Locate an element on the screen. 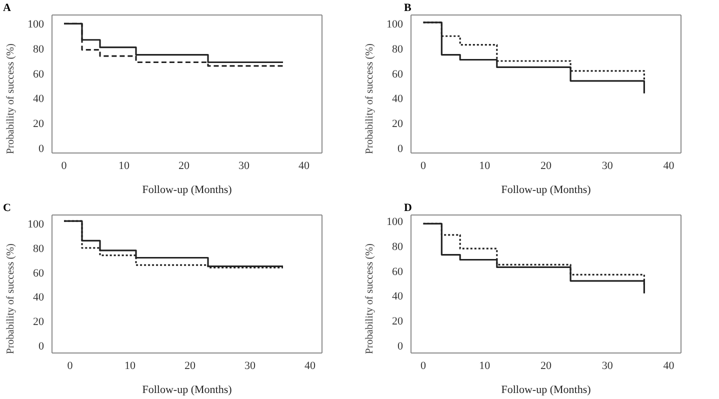  chart-title: A is located at coordinates (7, 8).